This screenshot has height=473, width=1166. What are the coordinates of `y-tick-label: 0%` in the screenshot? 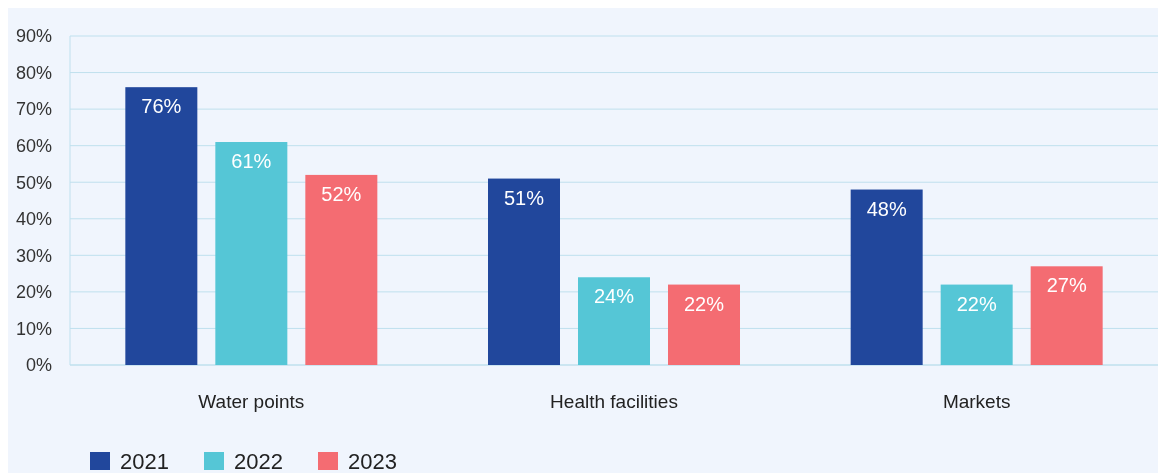 It's located at (38, 365).